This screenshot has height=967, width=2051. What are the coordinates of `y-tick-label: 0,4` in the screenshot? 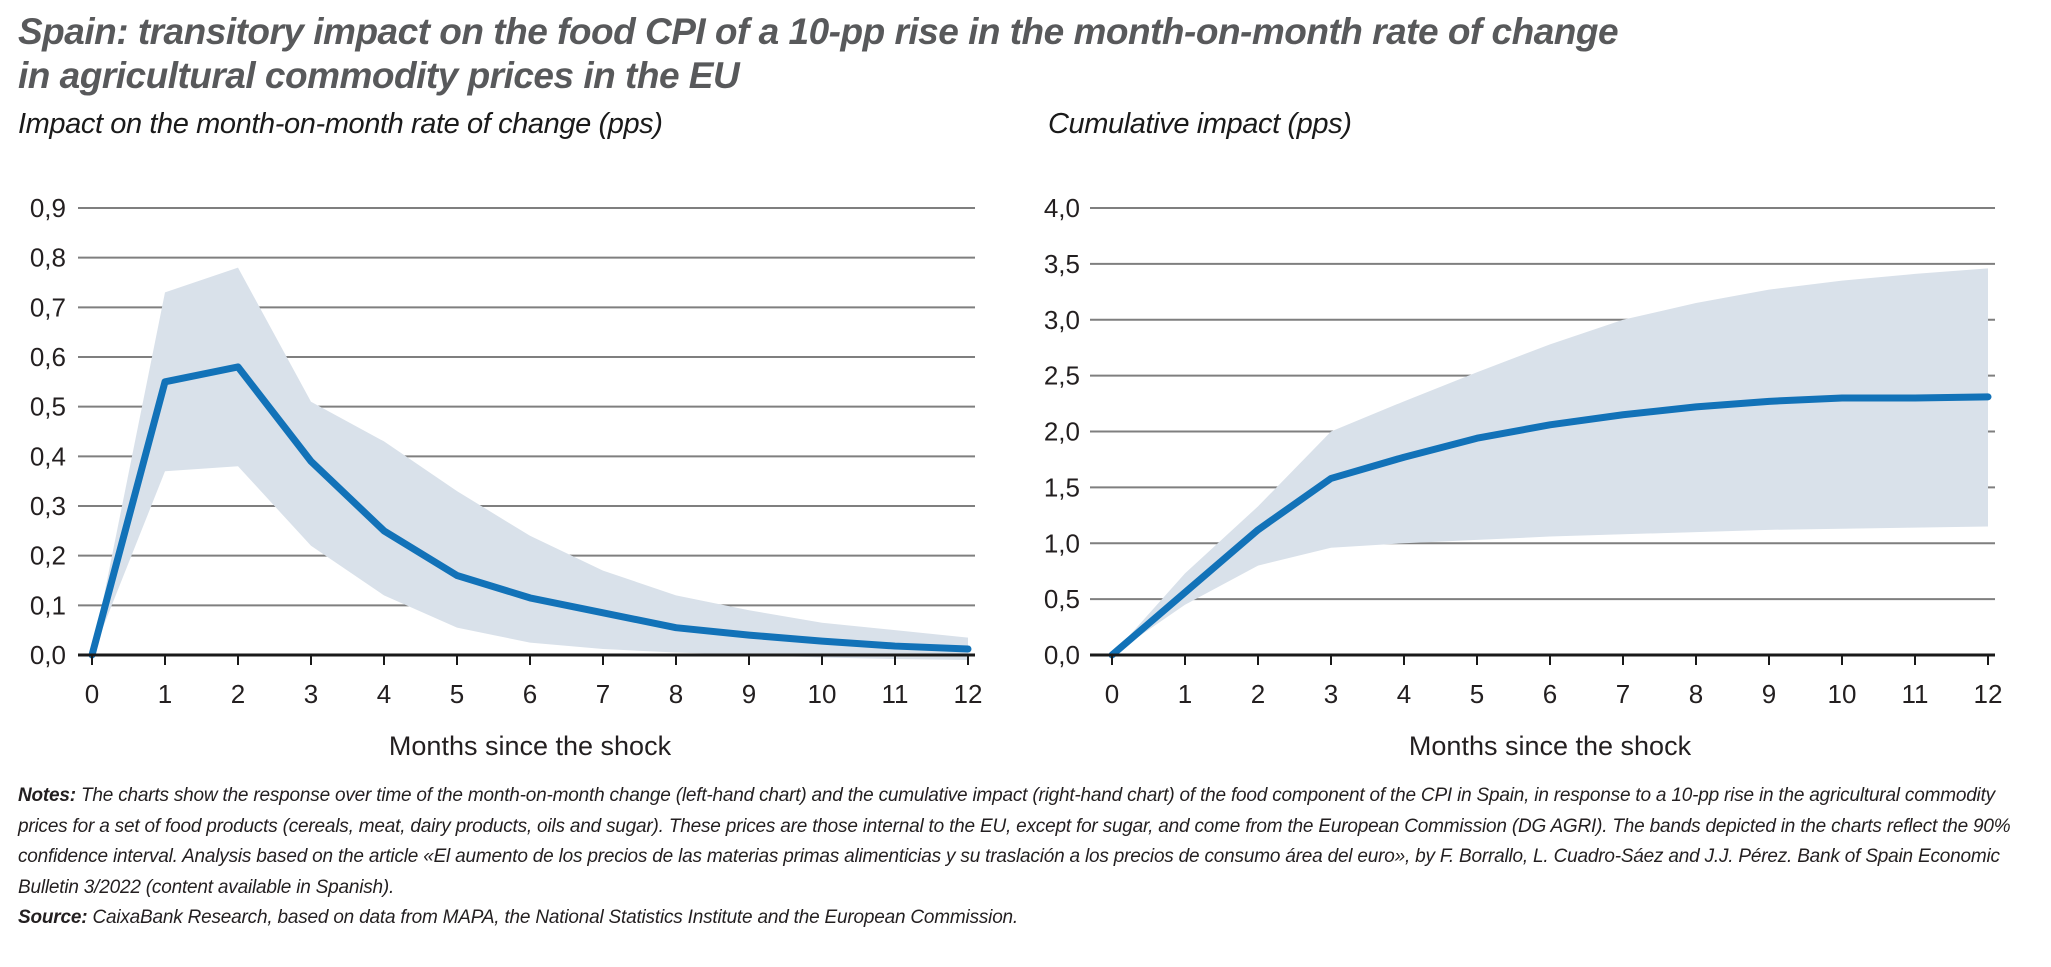 It's located at (48, 456).